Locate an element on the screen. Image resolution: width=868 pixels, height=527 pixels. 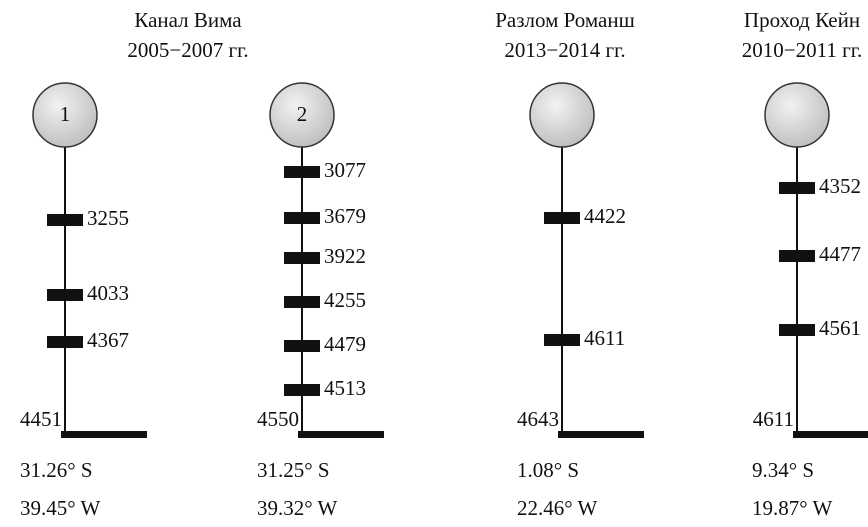
instrument-depth: 3679 is located at coordinates (345, 216).